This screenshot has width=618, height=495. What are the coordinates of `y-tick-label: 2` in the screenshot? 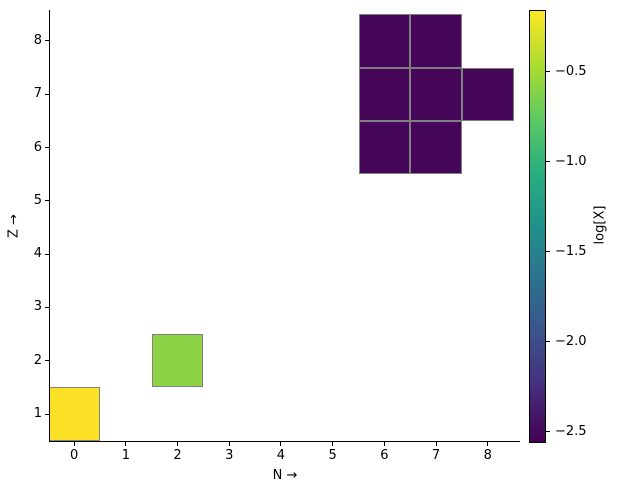 It's located at (37, 360).